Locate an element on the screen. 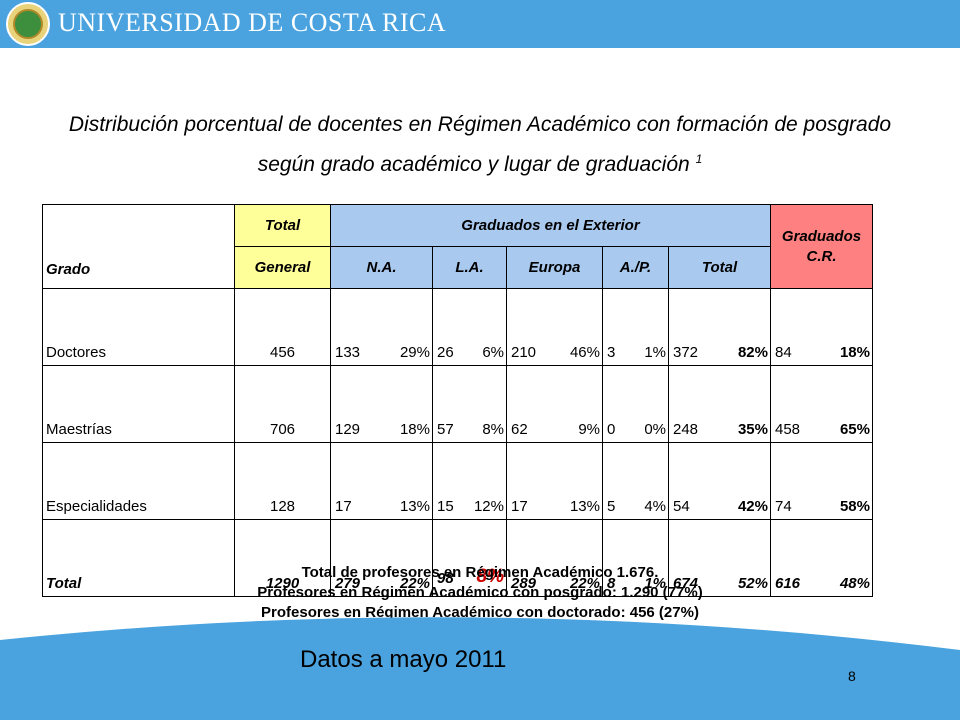  cell-ap: 8 1% is located at coordinates (635, 558).